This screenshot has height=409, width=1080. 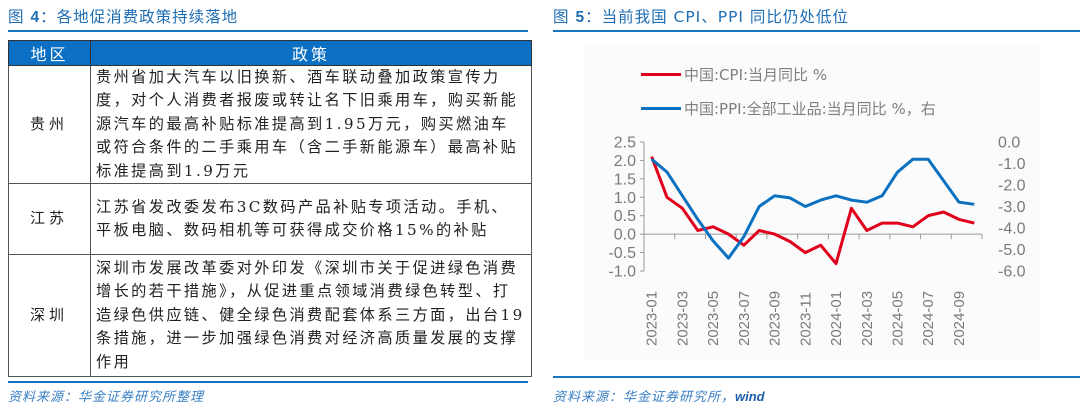 I want to click on figure-5-title: 图 5：当前我国 CPI、PPI 同比仍处低位, so click(x=701, y=16).